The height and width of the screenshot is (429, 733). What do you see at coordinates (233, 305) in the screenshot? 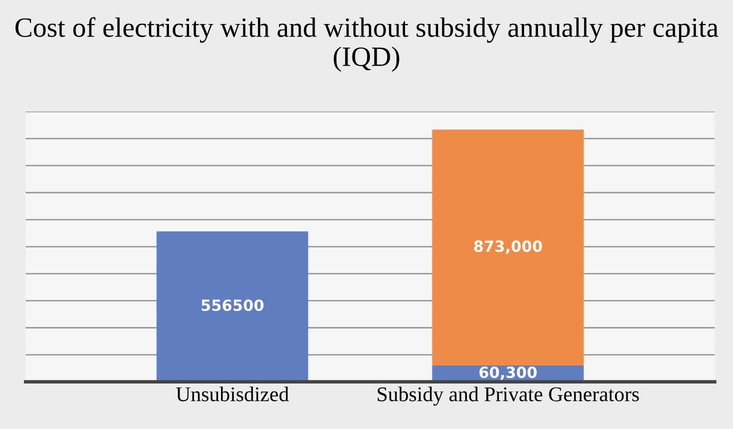
I see `data-label: 556500` at bounding box center [233, 305].